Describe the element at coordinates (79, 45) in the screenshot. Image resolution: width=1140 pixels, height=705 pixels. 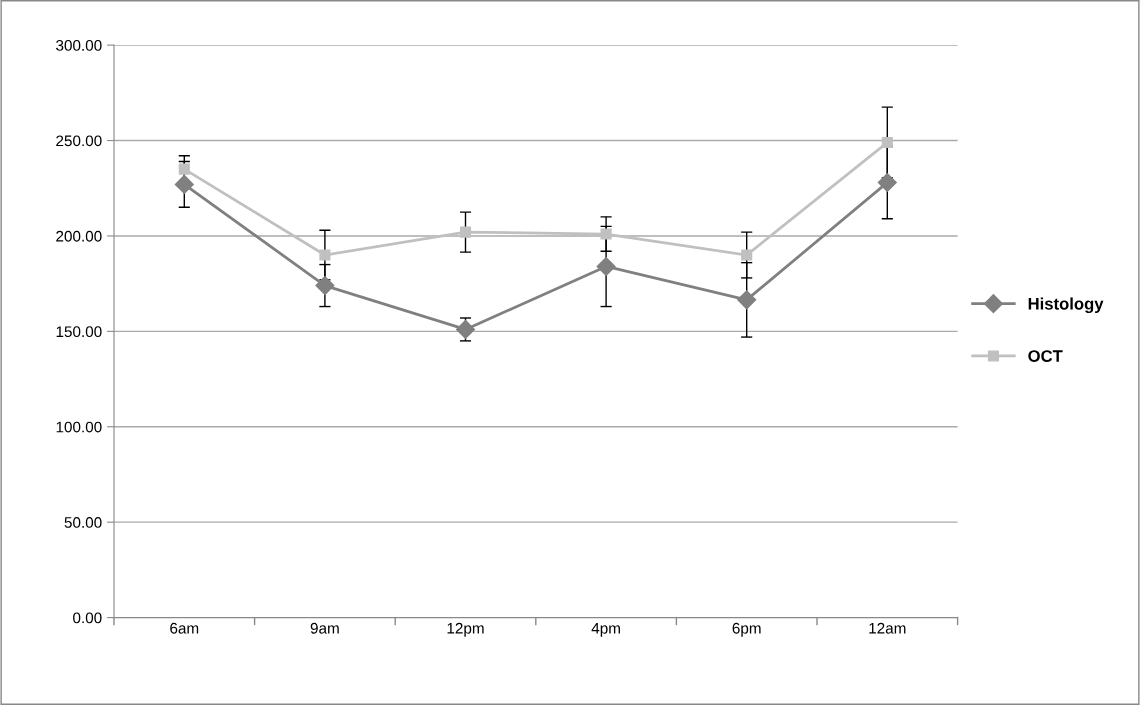
I see `y-tick-label: 300.00` at that location.